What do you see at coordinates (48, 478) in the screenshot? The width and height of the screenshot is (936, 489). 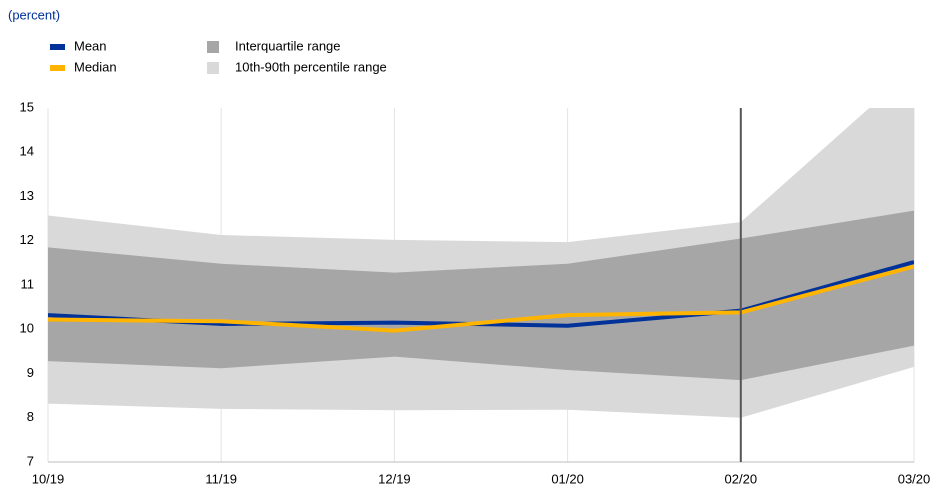 I see `x-tick-label: 10/19` at bounding box center [48, 478].